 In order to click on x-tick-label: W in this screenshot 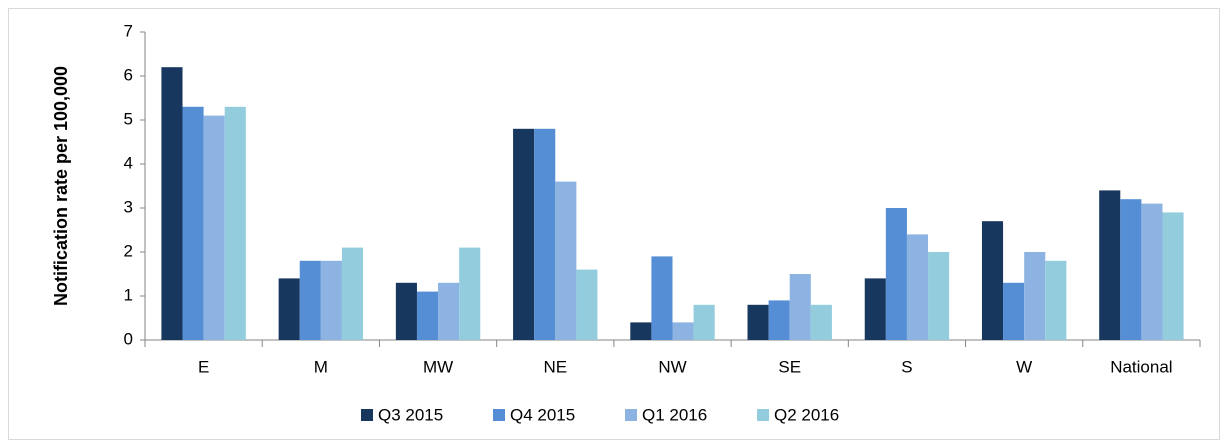, I will do `click(1024, 366)`.